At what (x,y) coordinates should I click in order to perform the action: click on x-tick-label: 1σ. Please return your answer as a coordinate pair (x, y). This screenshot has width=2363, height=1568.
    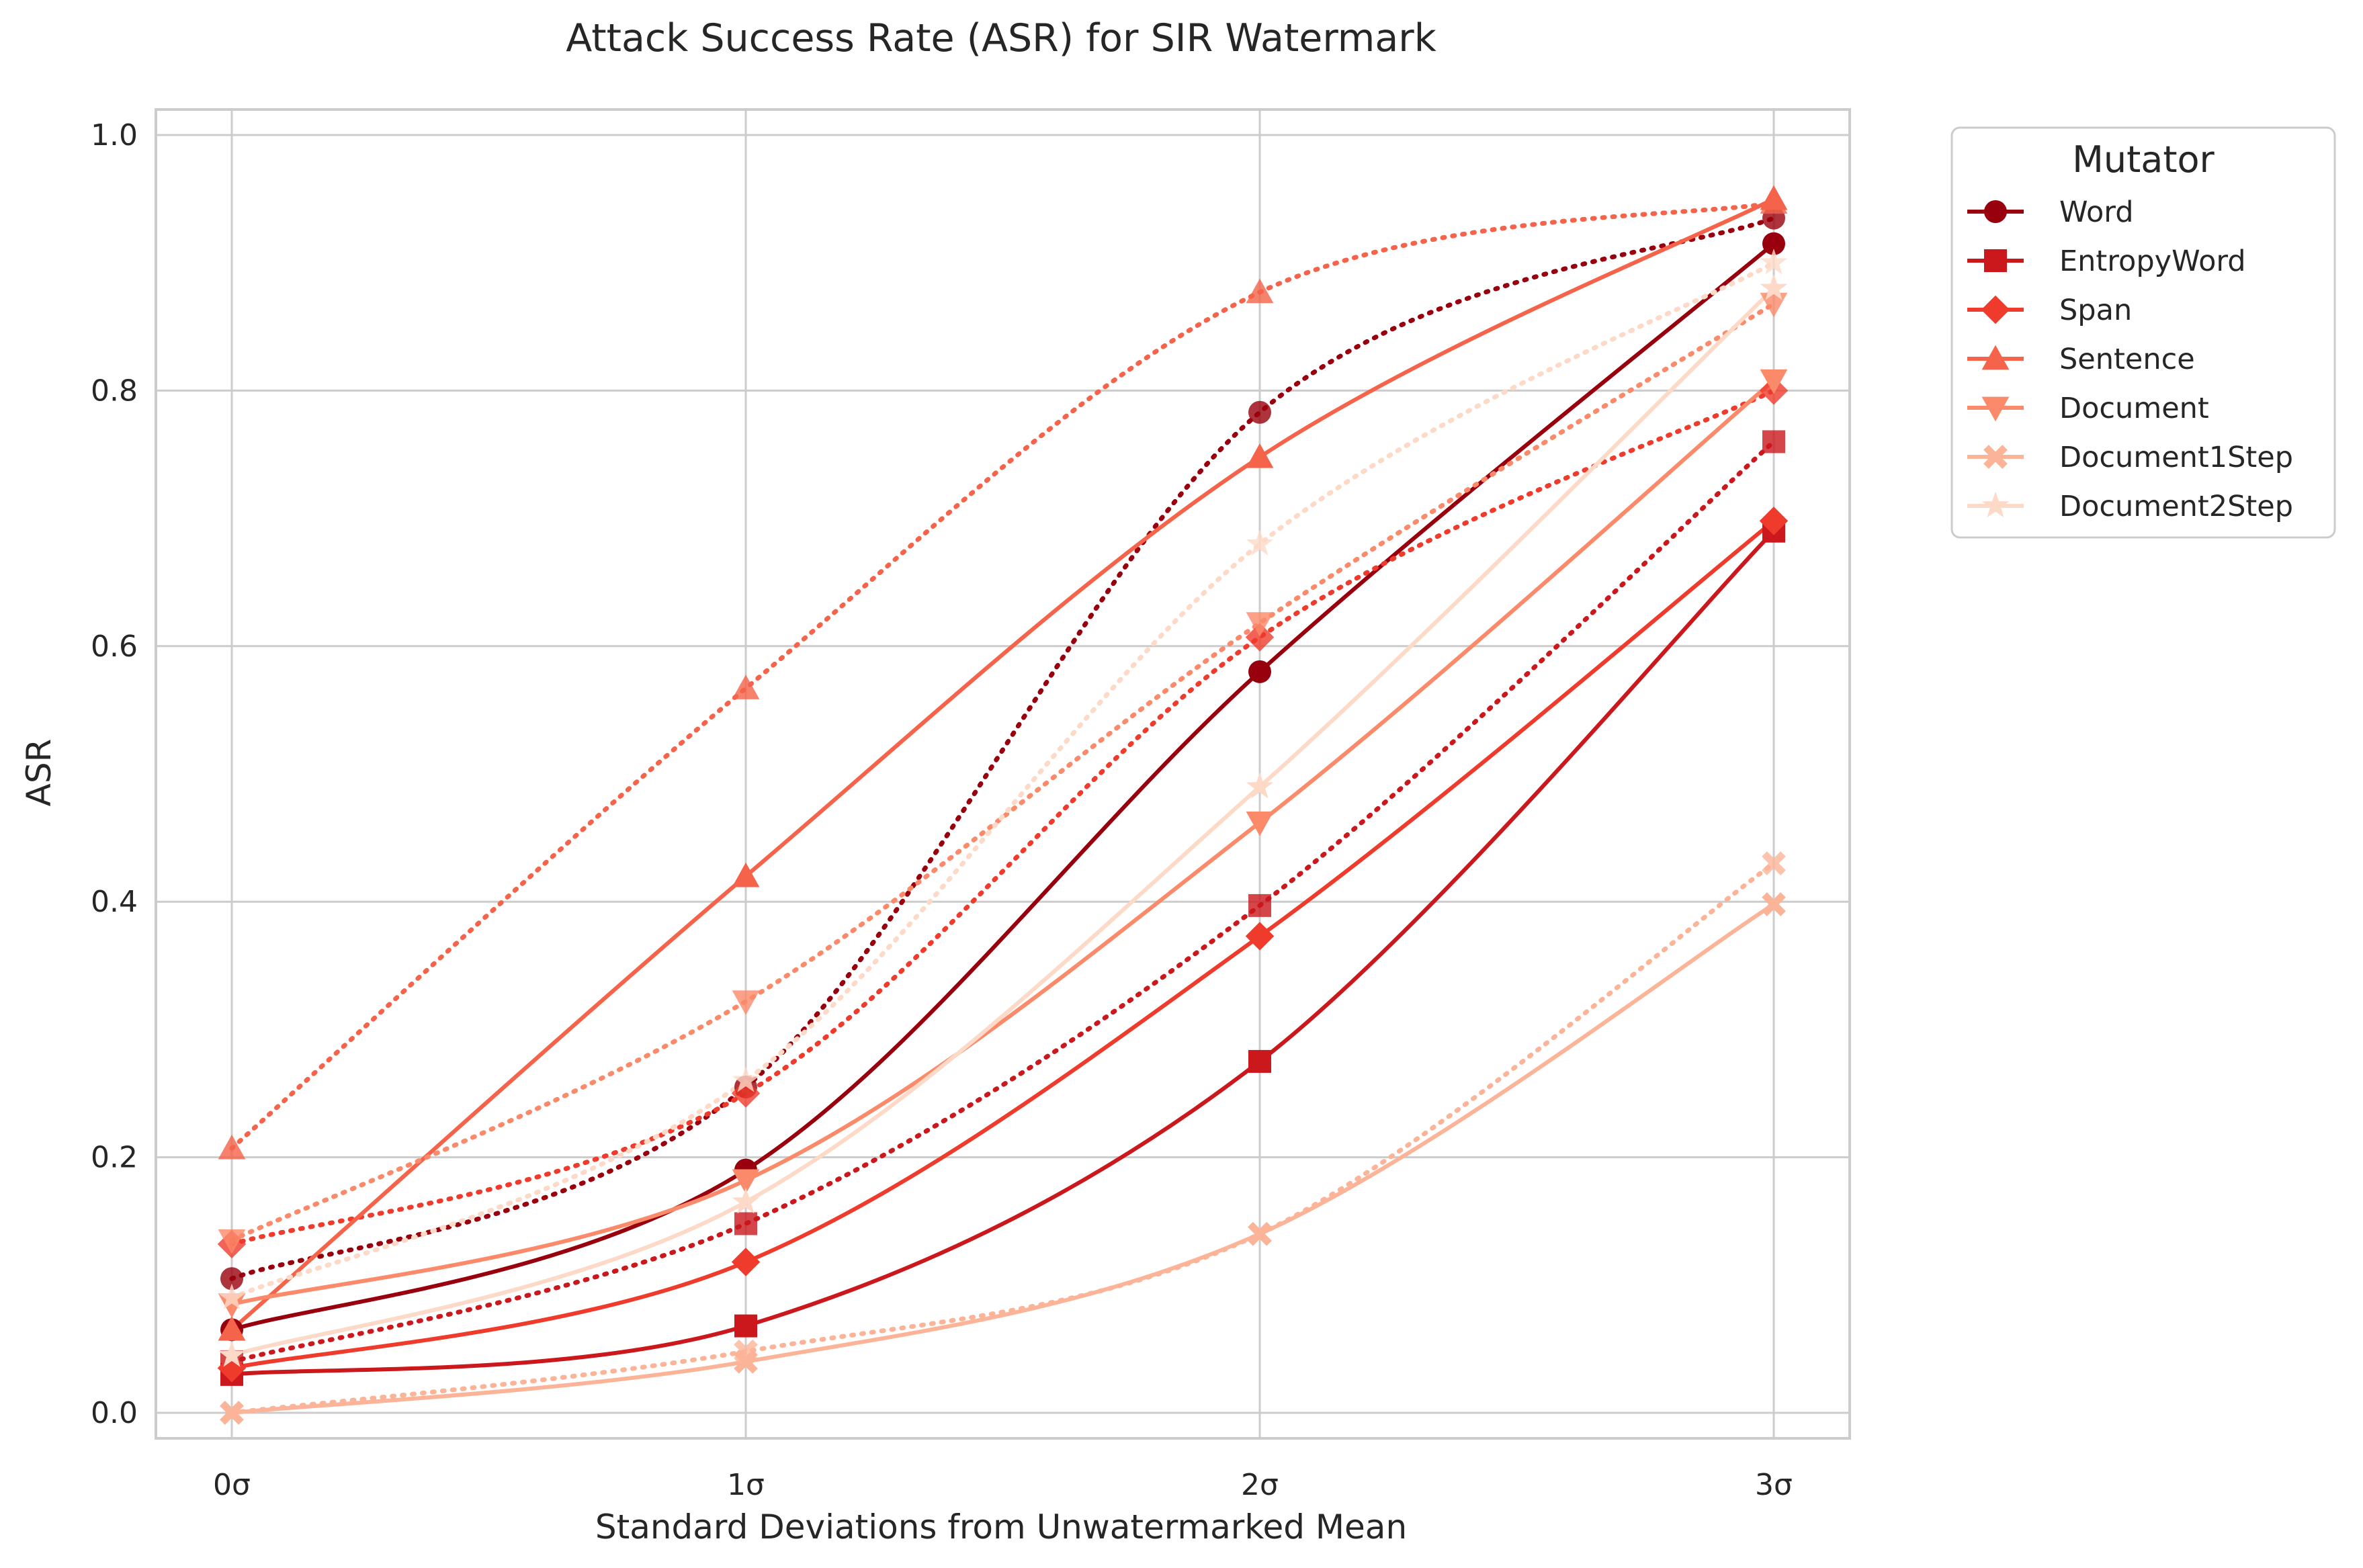
    Looking at the image, I should click on (746, 1485).